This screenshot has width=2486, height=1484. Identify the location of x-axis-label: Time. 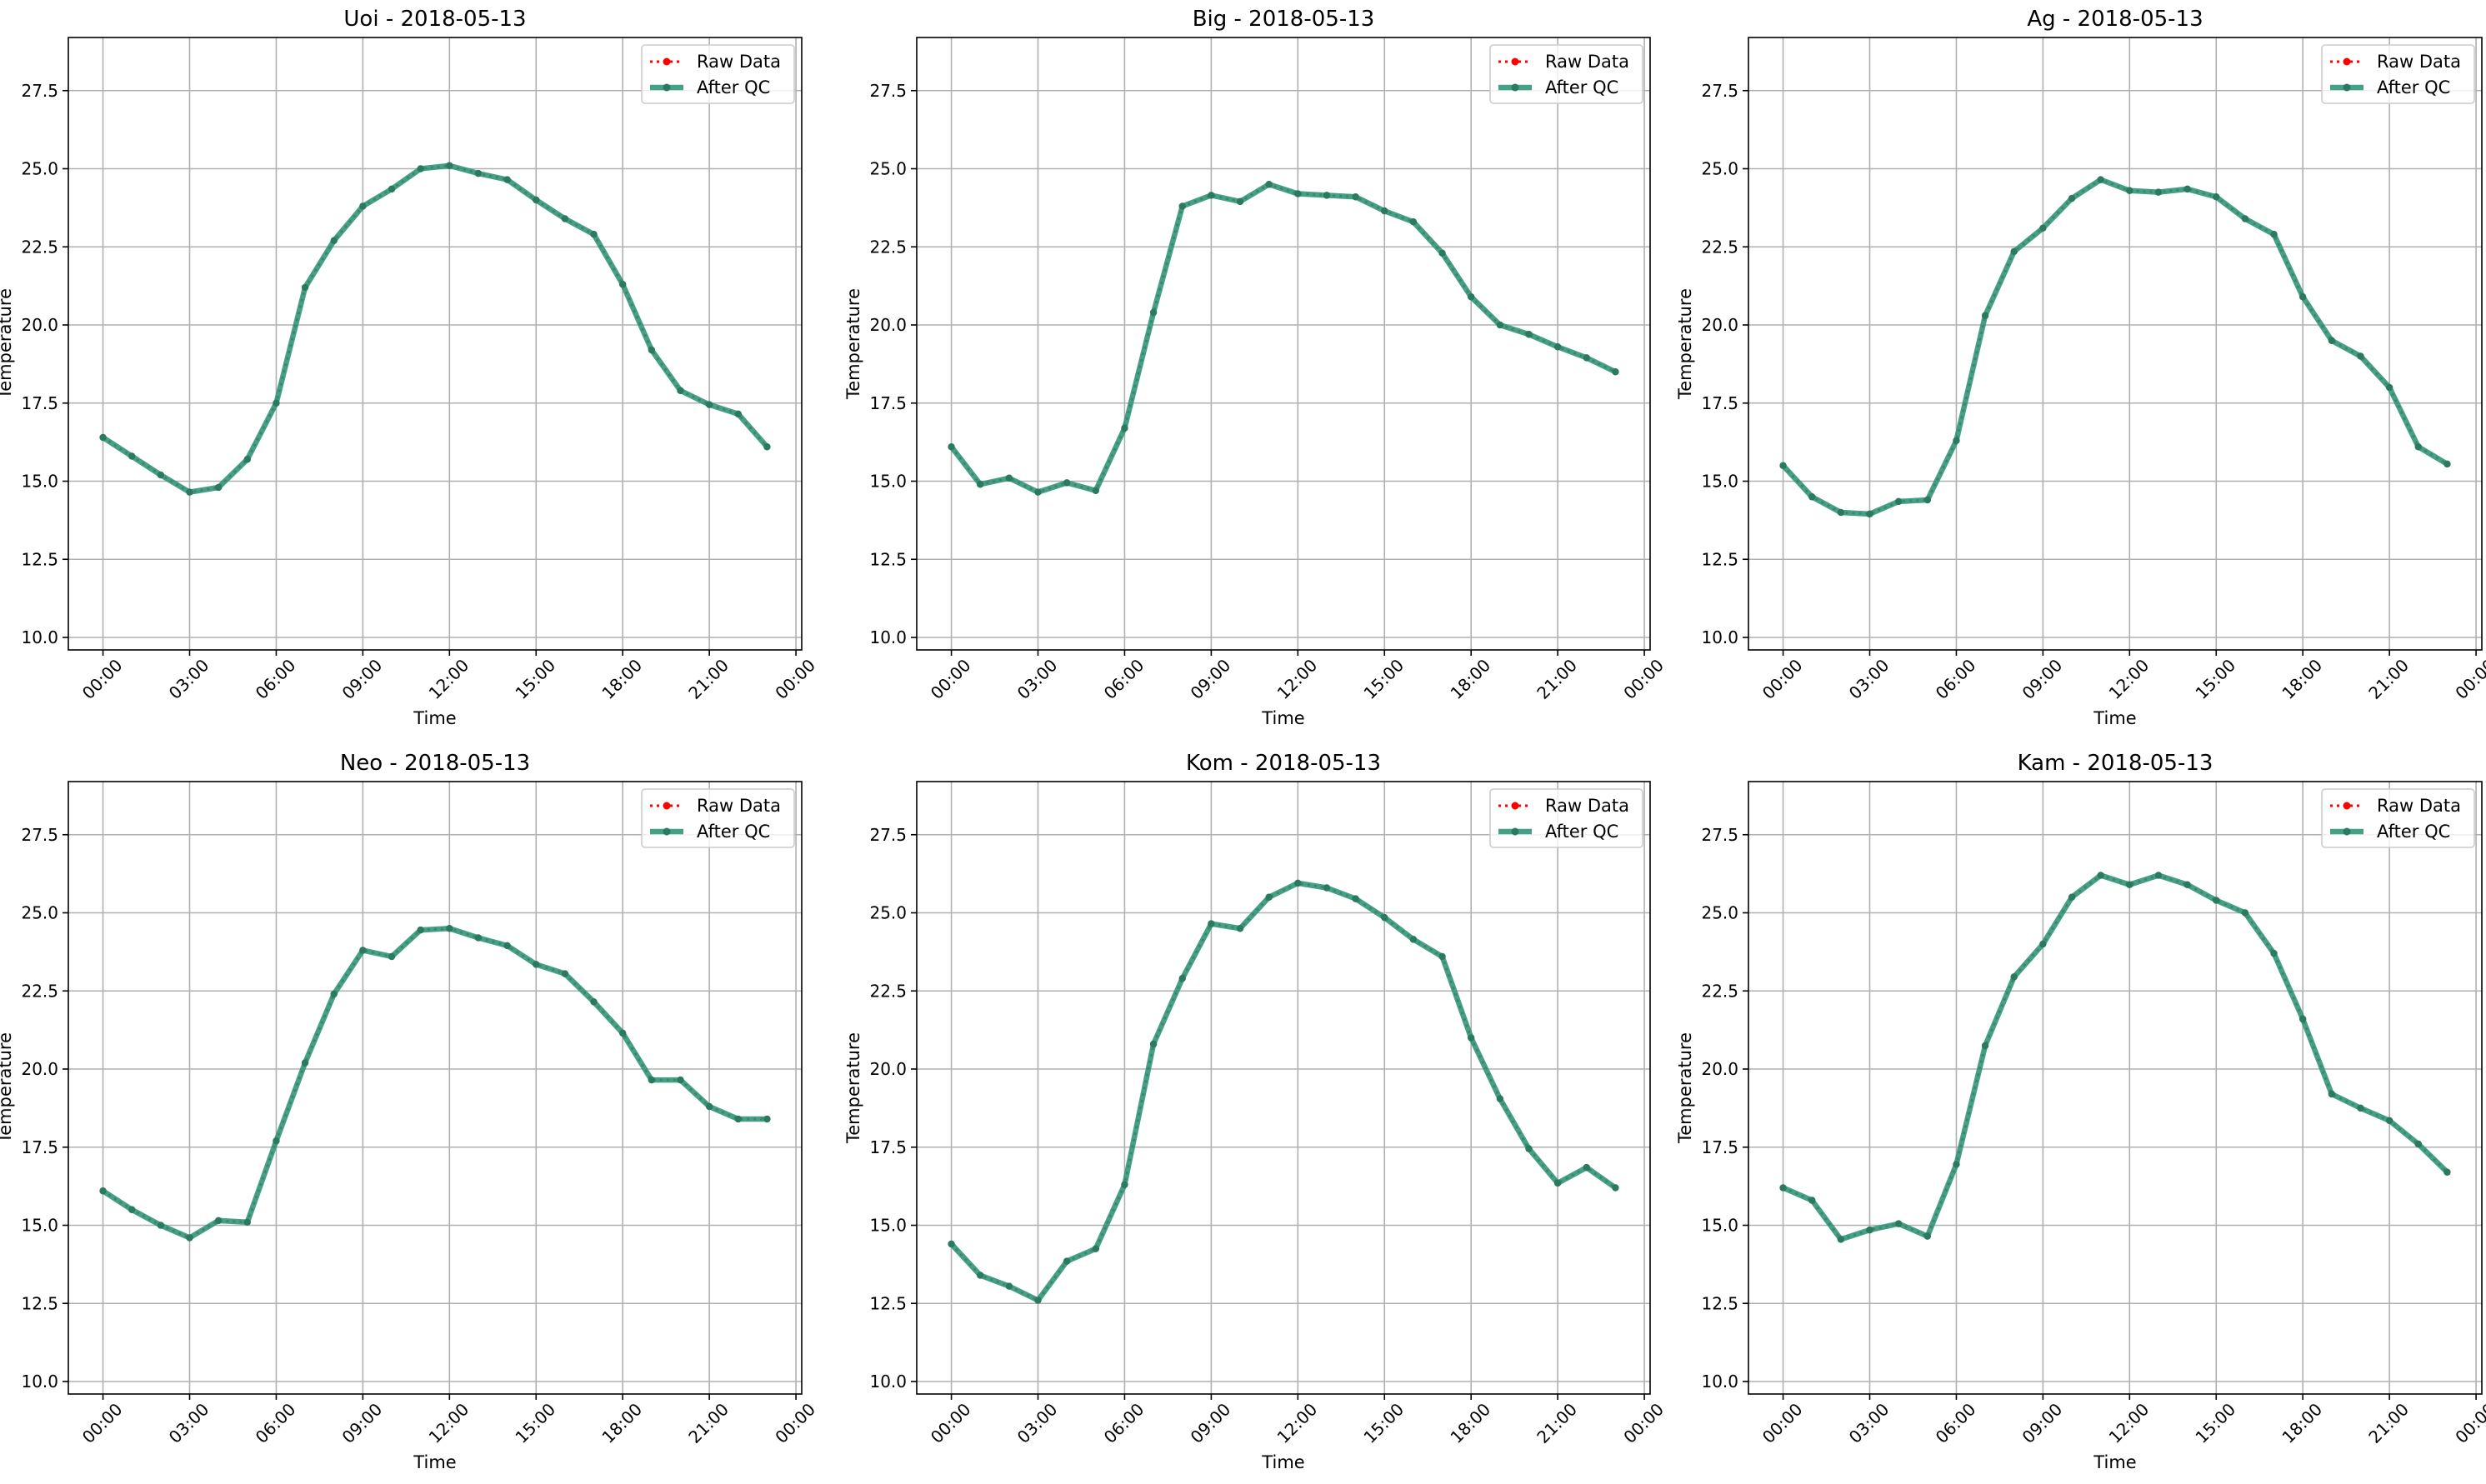
(435, 1462).